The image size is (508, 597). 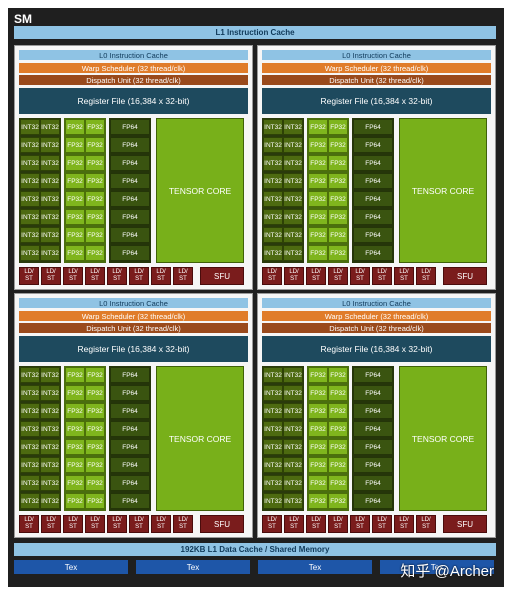 What do you see at coordinates (255, 549) in the screenshot?
I see `l1-data-cache: 192KB L1 Data Cache / Shared Memory` at bounding box center [255, 549].